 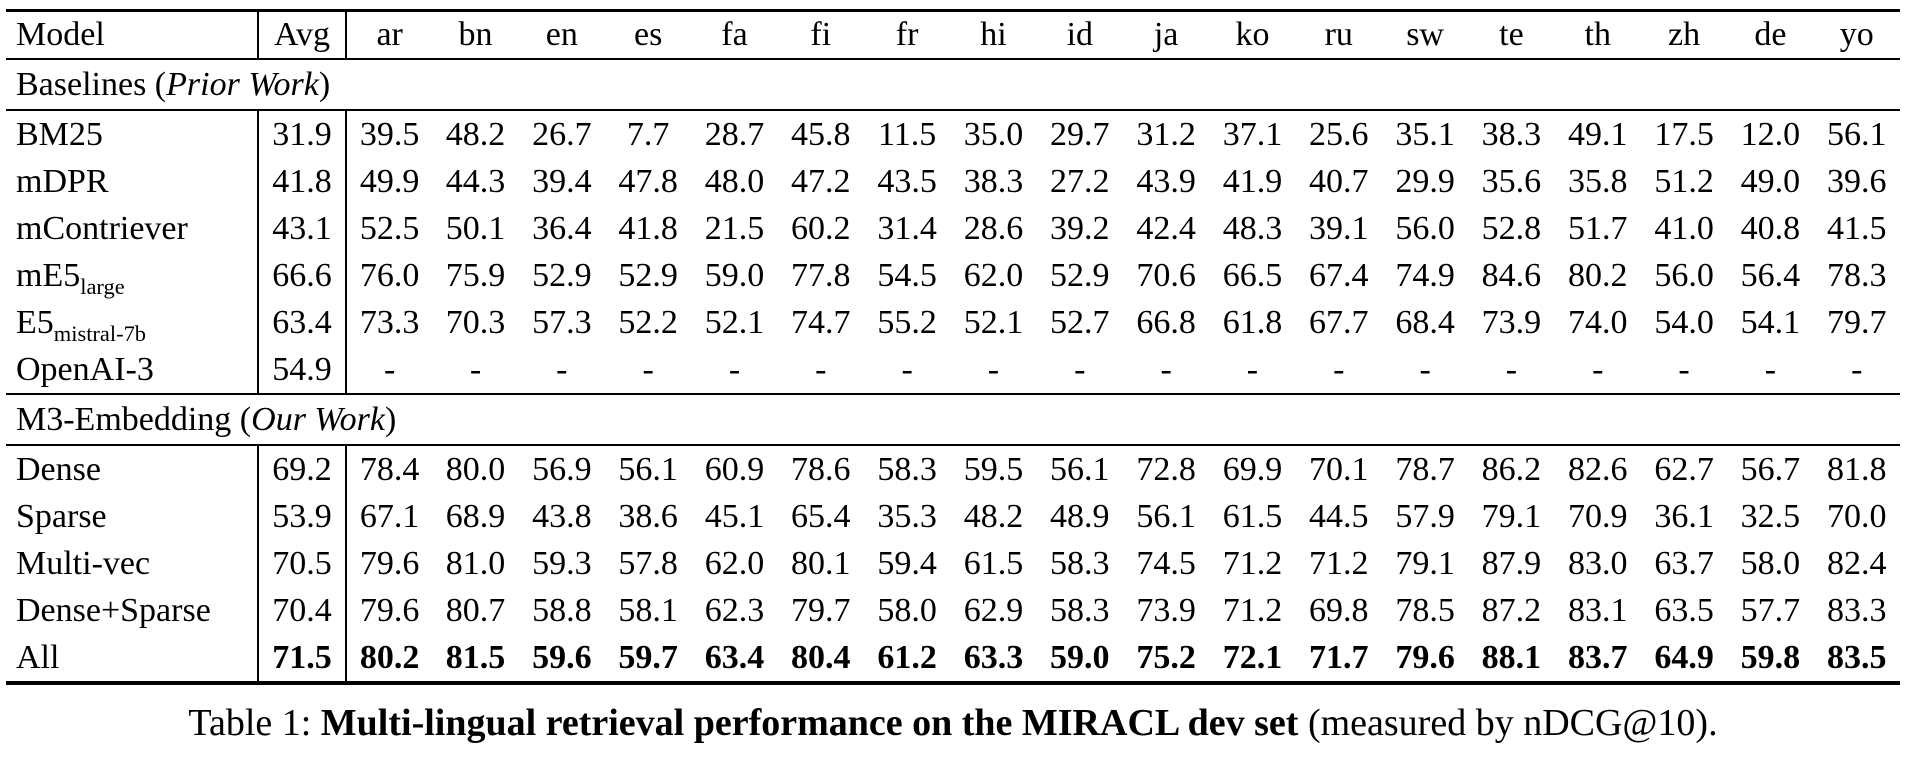 I want to click on score-en: 59.6, so click(x=562, y=657).